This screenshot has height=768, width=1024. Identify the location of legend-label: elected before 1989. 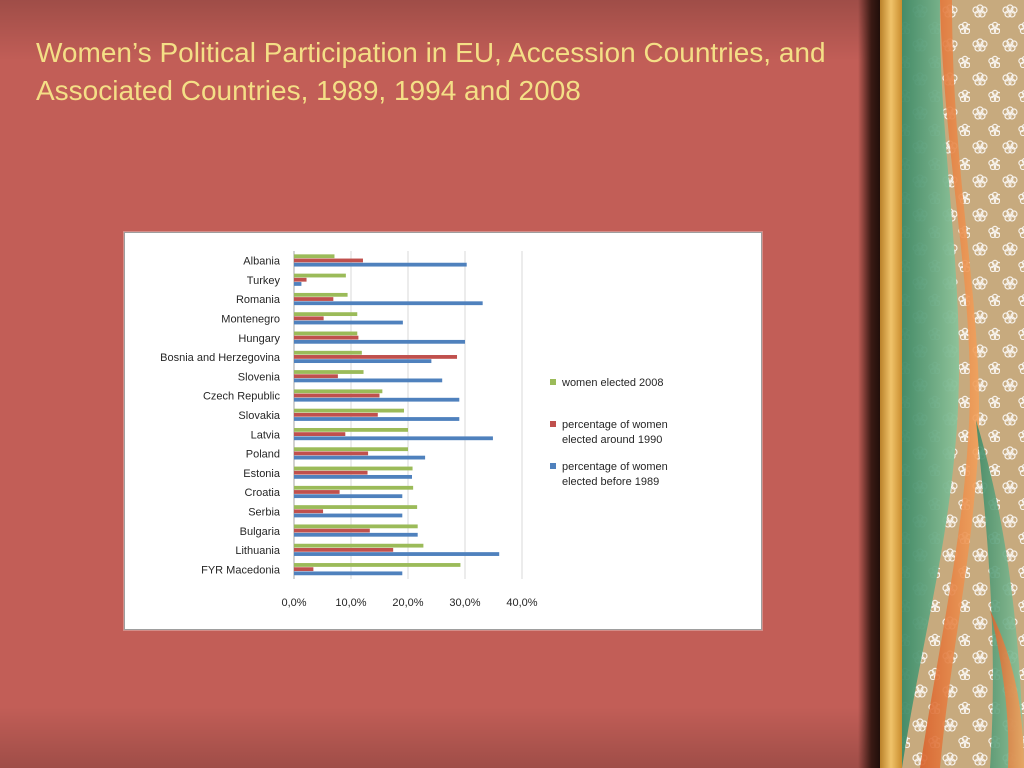
(610, 482).